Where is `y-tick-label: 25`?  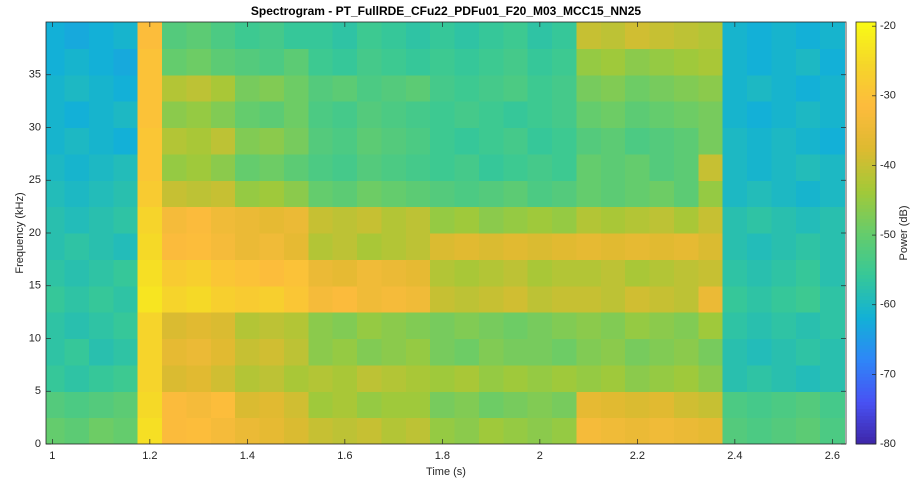 y-tick-label: 25 is located at coordinates (35, 180).